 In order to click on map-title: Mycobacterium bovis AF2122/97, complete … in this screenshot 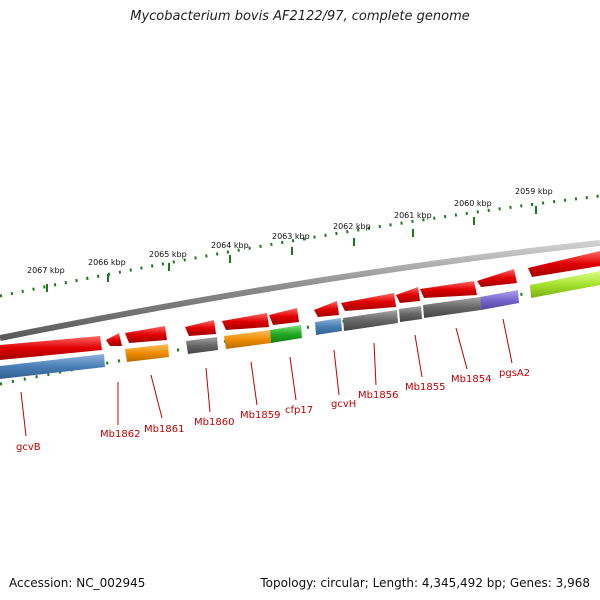, I will do `click(300, 16)`.